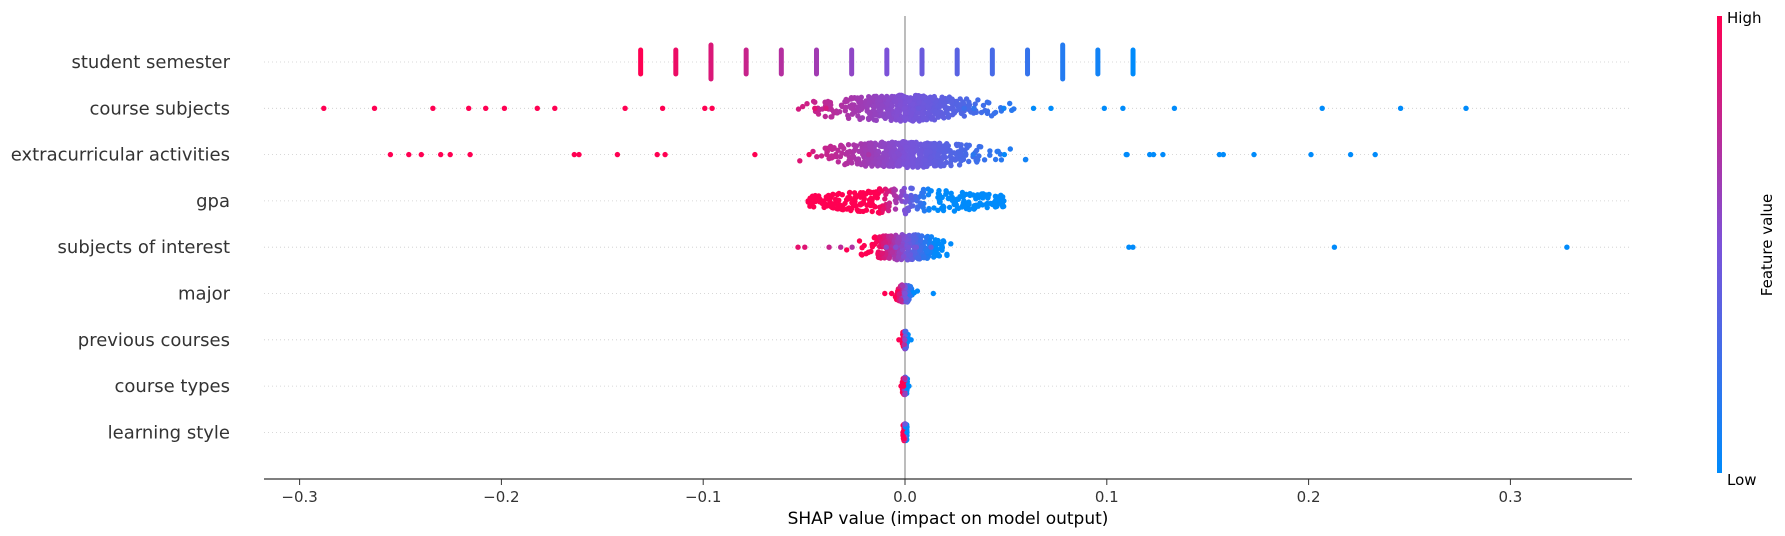 This screenshot has width=1785, height=536. Describe the element at coordinates (1746, 249) in the screenshot. I see `colorbar: High Low Feature value` at that location.